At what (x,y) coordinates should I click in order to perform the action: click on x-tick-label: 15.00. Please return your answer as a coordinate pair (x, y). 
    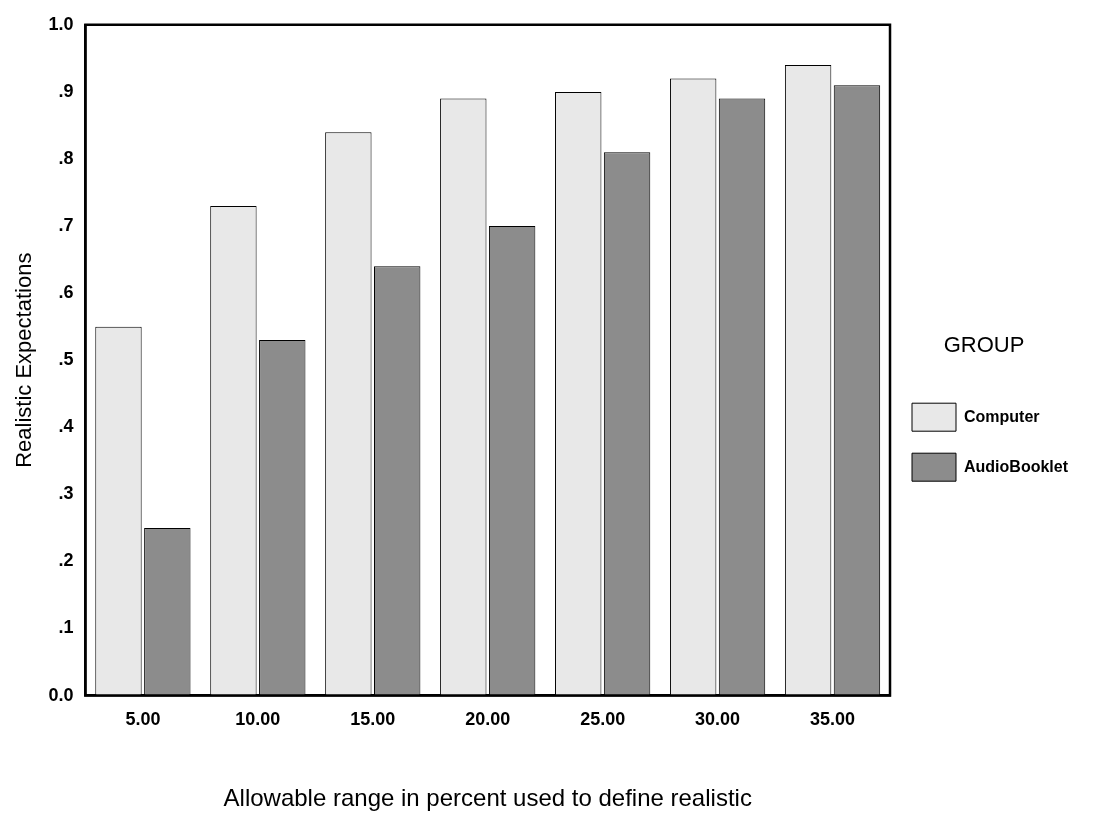
    Looking at the image, I should click on (373, 719).